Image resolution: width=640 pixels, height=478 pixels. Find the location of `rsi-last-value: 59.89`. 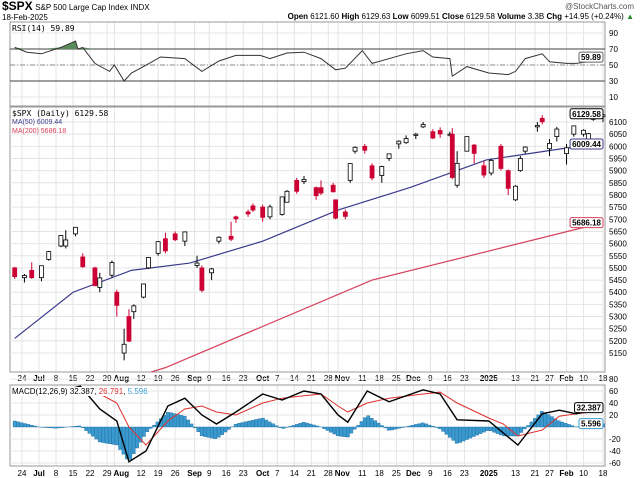

rsi-last-value: 59.89 is located at coordinates (591, 57).